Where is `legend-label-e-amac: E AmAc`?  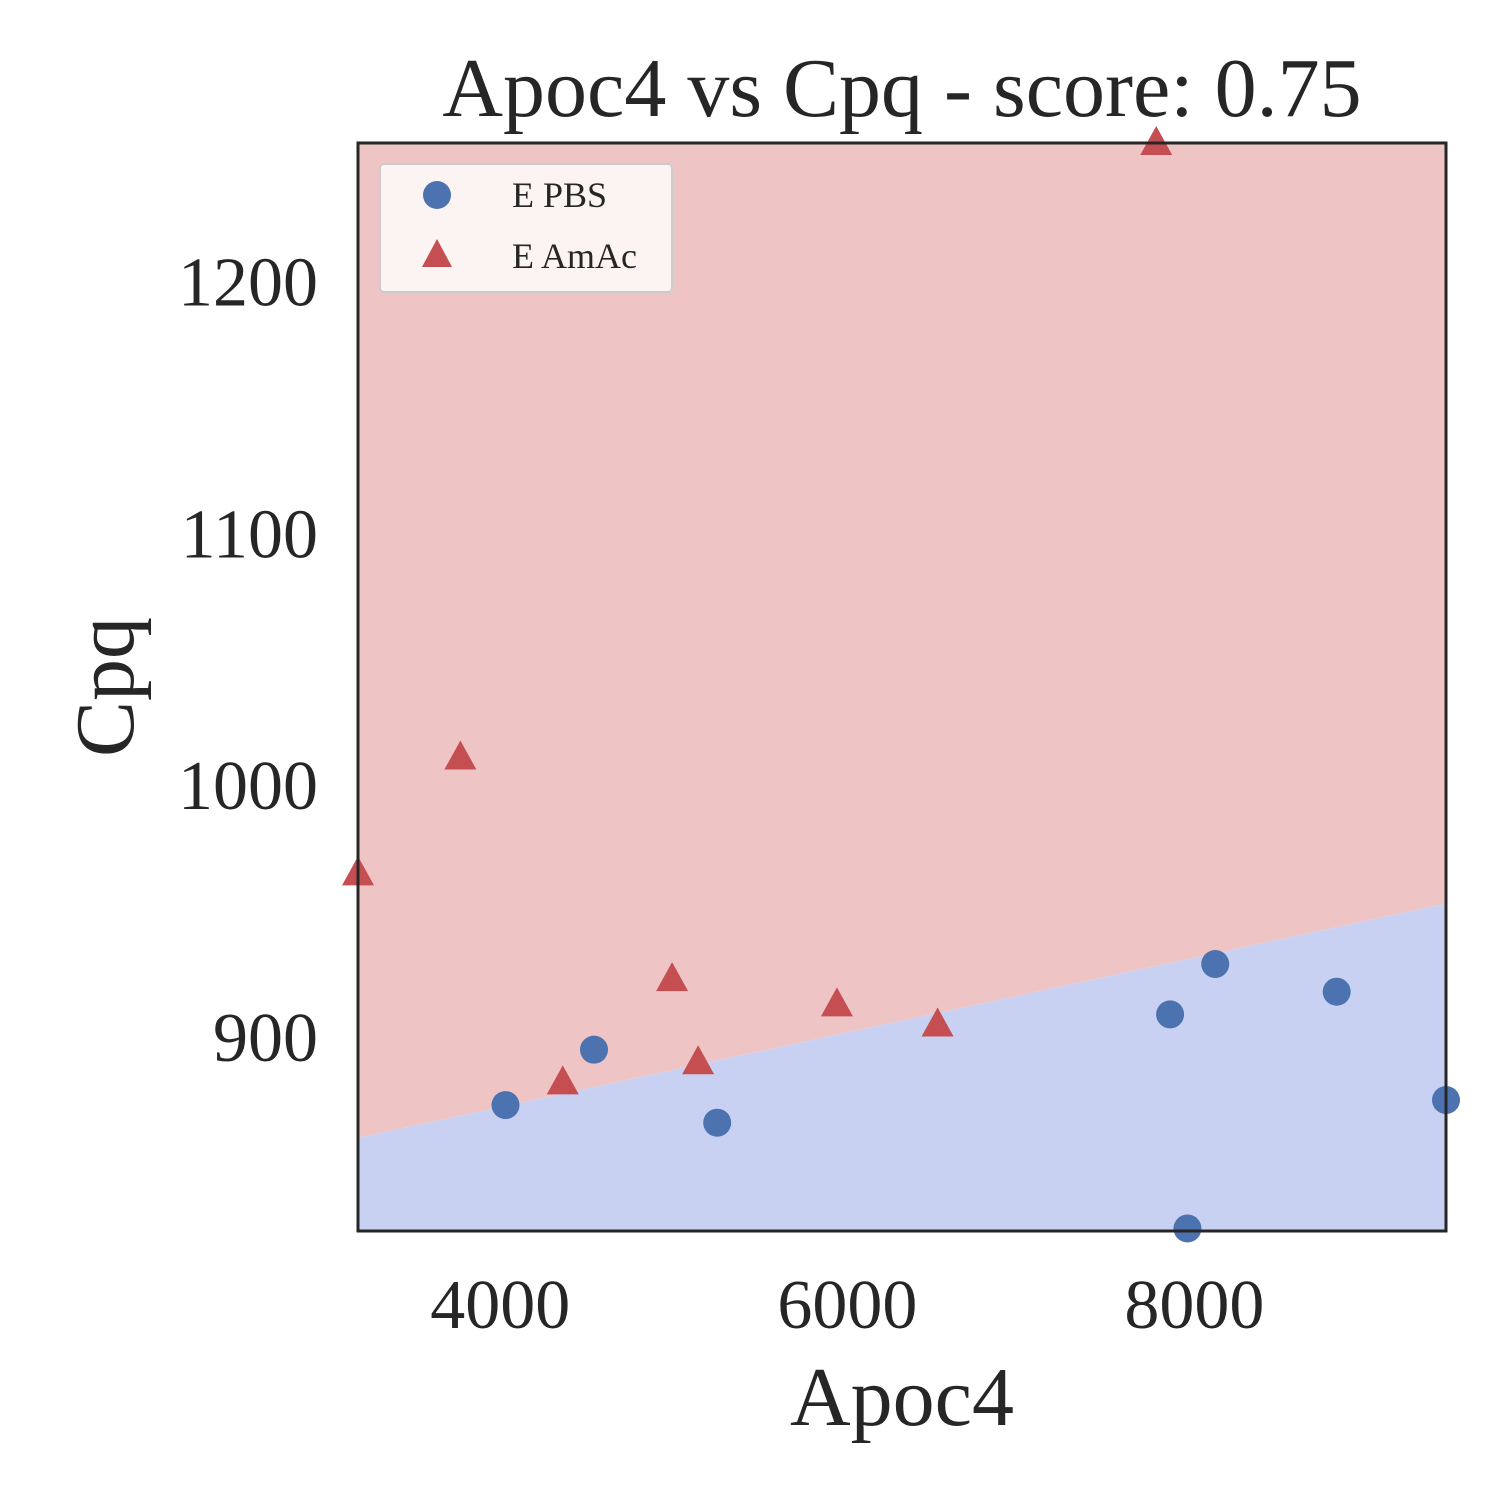 legend-label-e-amac: E AmAc is located at coordinates (574, 256).